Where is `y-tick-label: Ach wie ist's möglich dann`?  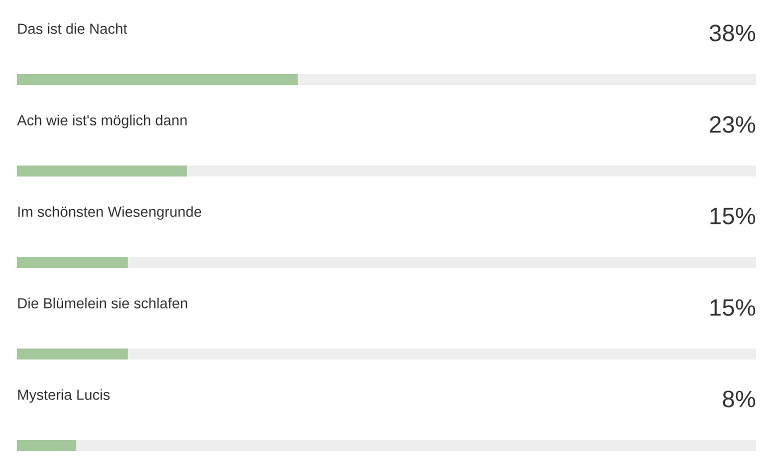
y-tick-label: Ach wie ist's möglich dann is located at coordinates (102, 121).